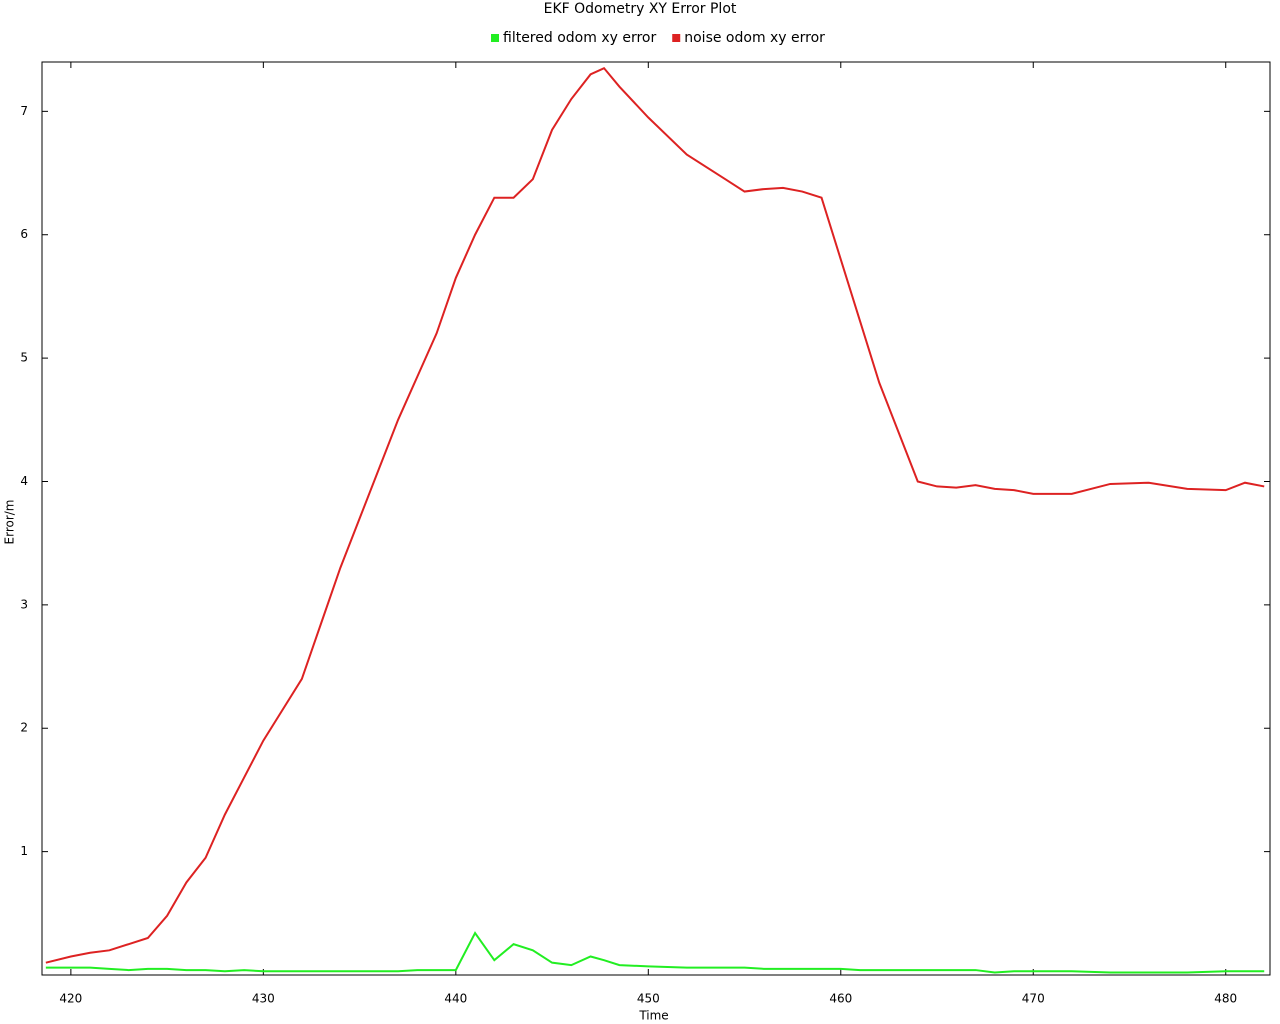 This screenshot has width=1280, height=1024. Describe the element at coordinates (1225, 999) in the screenshot. I see `x-tick-label: 480` at that location.